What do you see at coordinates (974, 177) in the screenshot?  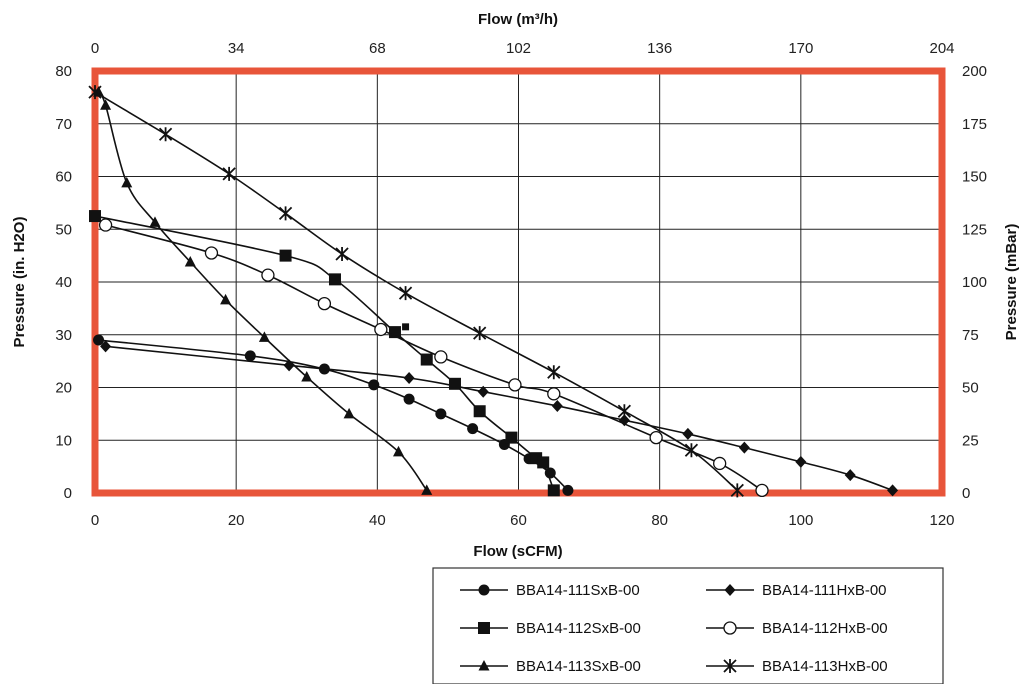 I see `tick-label: 150` at bounding box center [974, 177].